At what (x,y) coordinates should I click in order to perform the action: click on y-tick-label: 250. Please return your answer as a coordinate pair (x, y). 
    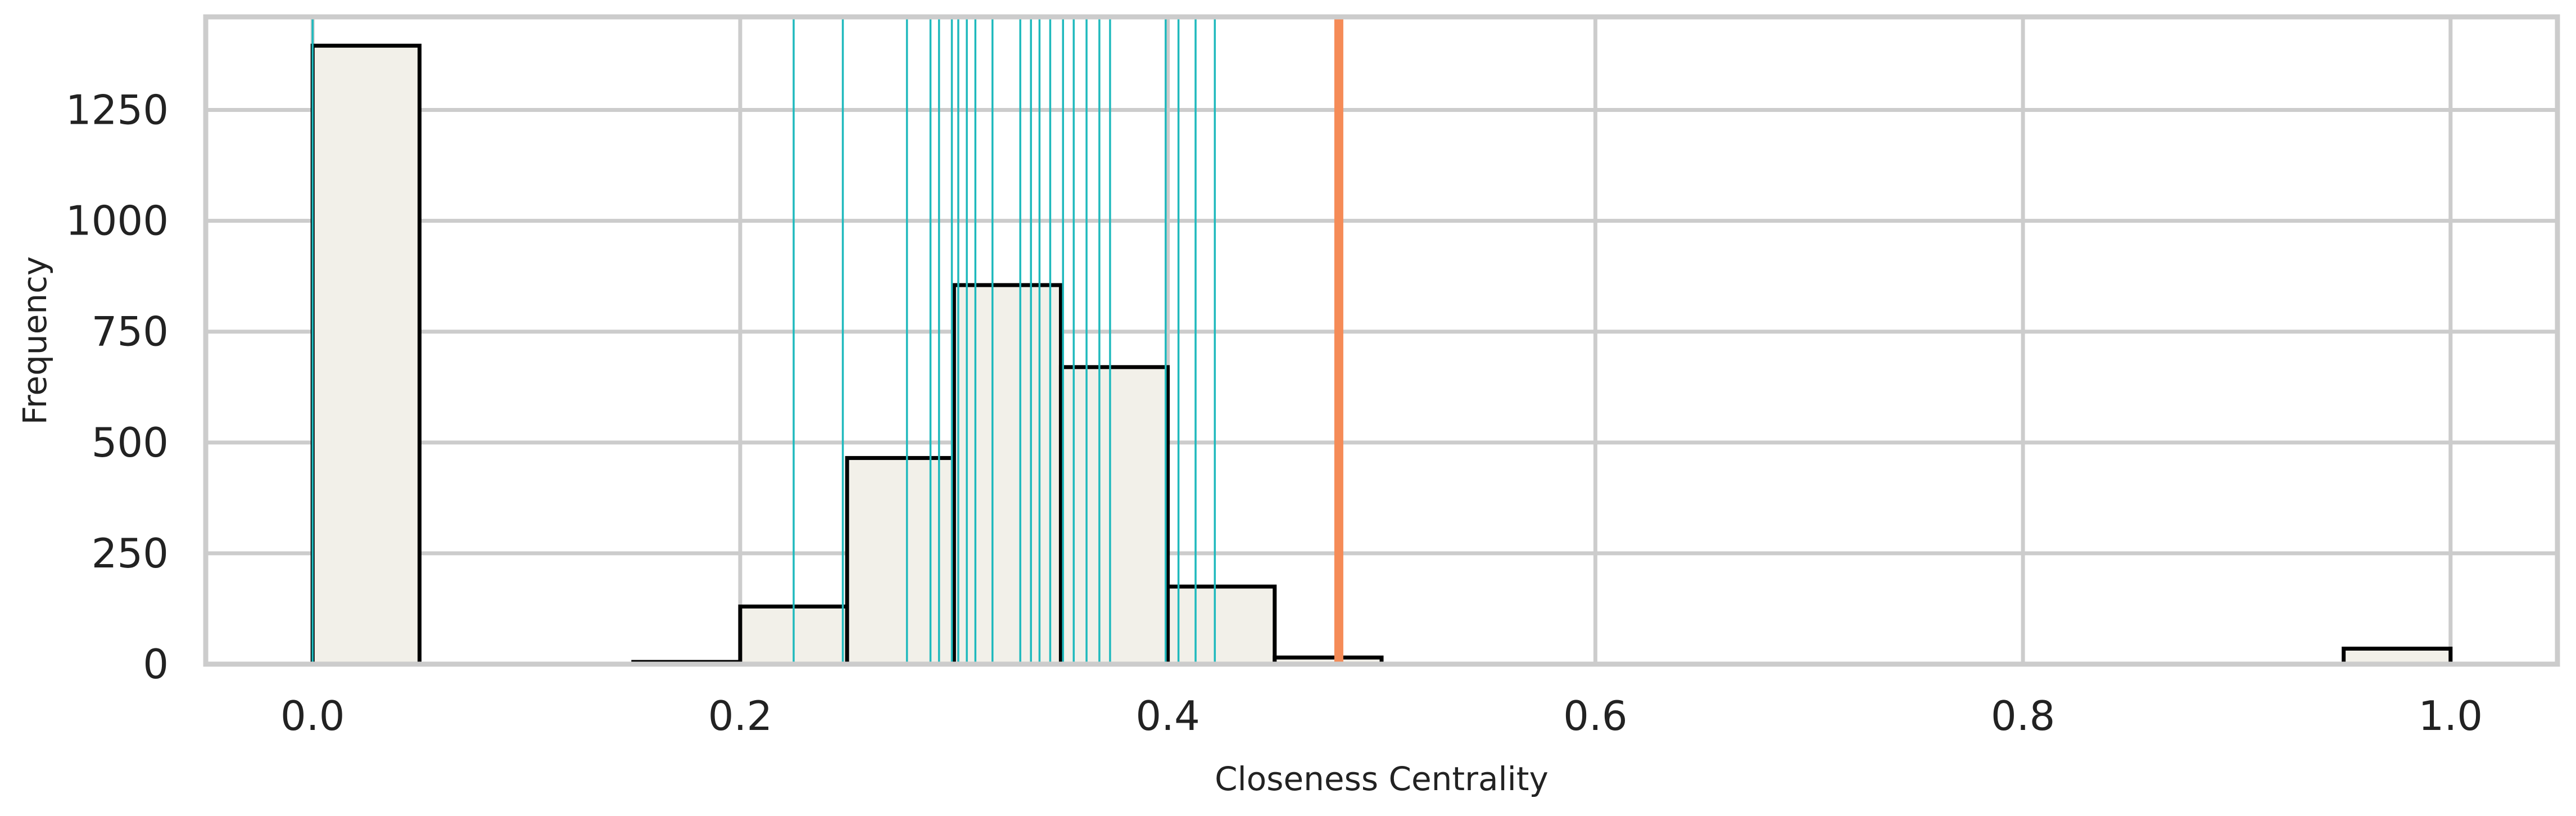
    Looking at the image, I should click on (130, 553).